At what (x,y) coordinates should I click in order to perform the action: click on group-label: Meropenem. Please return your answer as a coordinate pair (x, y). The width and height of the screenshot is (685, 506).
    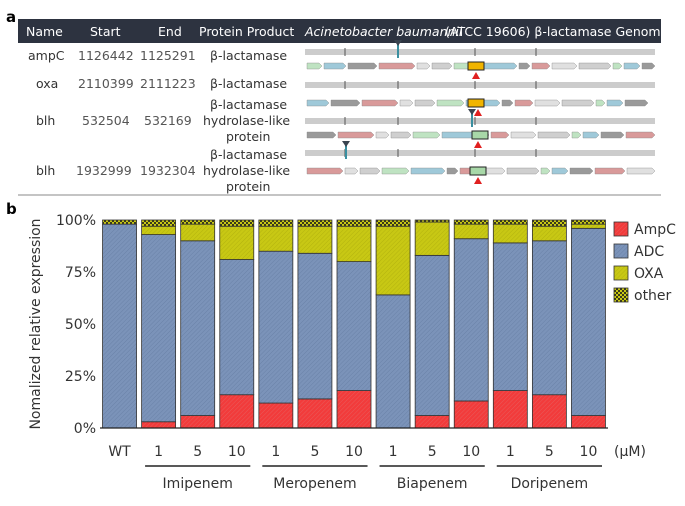
    Looking at the image, I should click on (314, 484).